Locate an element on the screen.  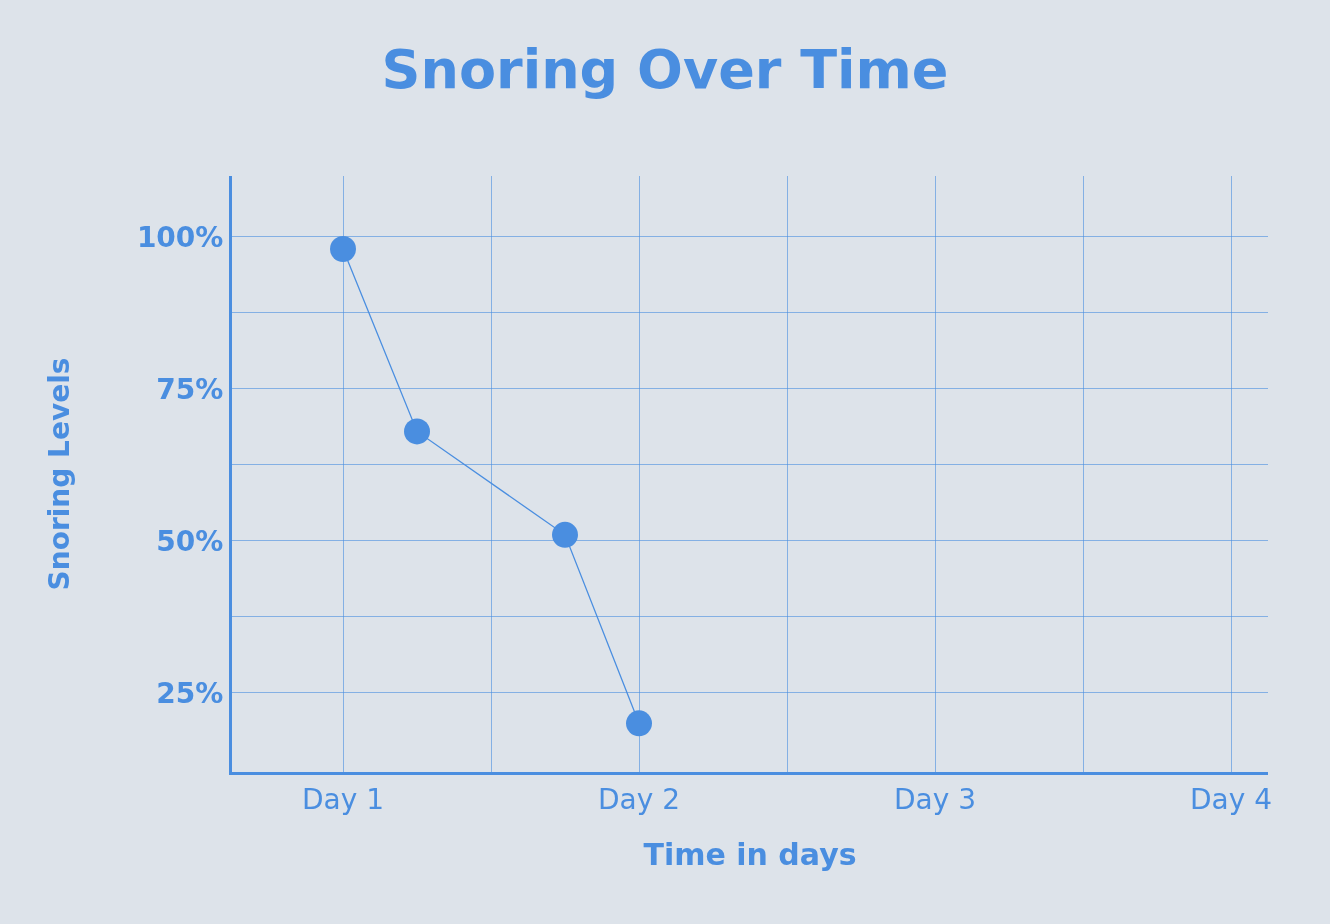
y-tick-label: 75% is located at coordinates (190, 389).